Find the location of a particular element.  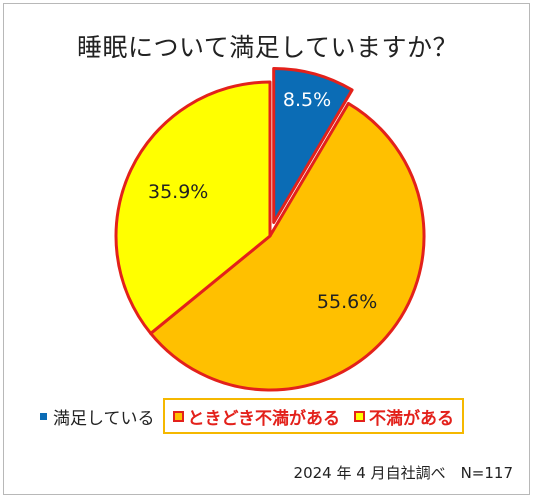

legend-item-satisfied: 満足している is located at coordinates (101, 416).